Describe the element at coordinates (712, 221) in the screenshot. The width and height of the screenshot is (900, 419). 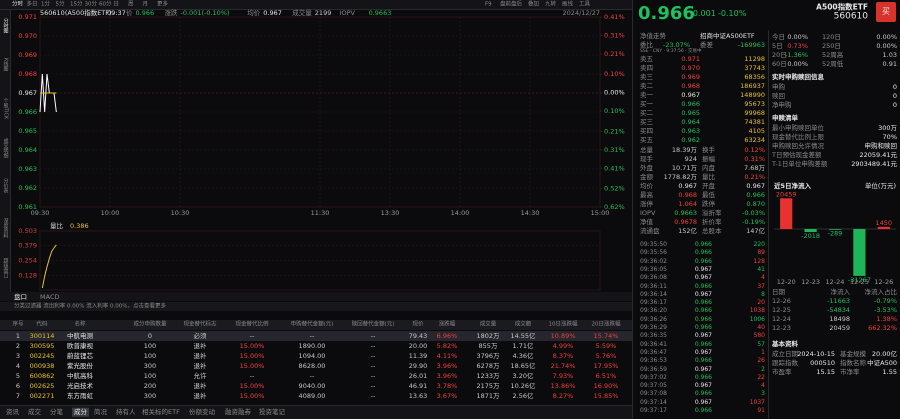
I see `stat-label: 折价率` at that location.